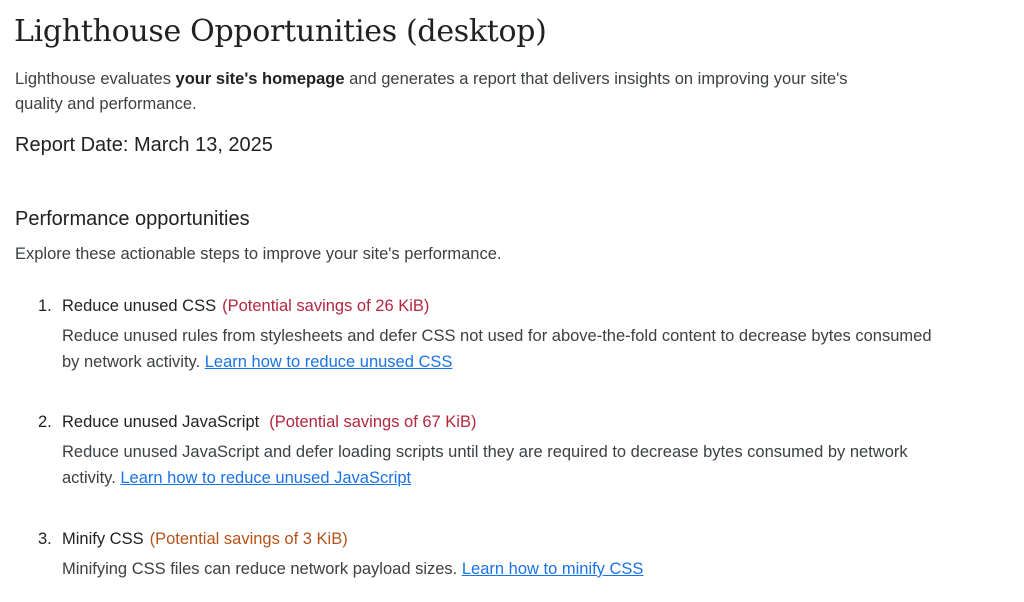 The height and width of the screenshot is (602, 1024). What do you see at coordinates (326, 306) in the screenshot?
I see `item-savings: (Potential savings of 26 KiB)` at bounding box center [326, 306].